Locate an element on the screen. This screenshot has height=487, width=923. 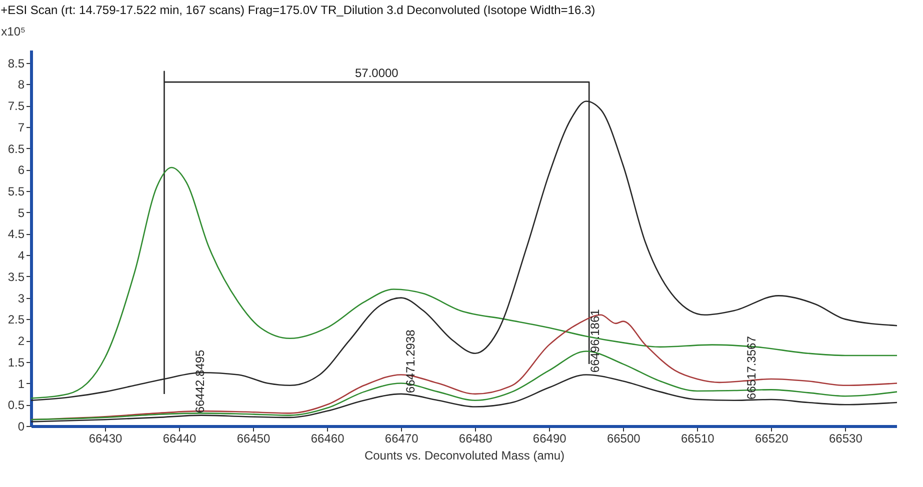
y-tick-label: 0.5 is located at coordinates (16, 405).